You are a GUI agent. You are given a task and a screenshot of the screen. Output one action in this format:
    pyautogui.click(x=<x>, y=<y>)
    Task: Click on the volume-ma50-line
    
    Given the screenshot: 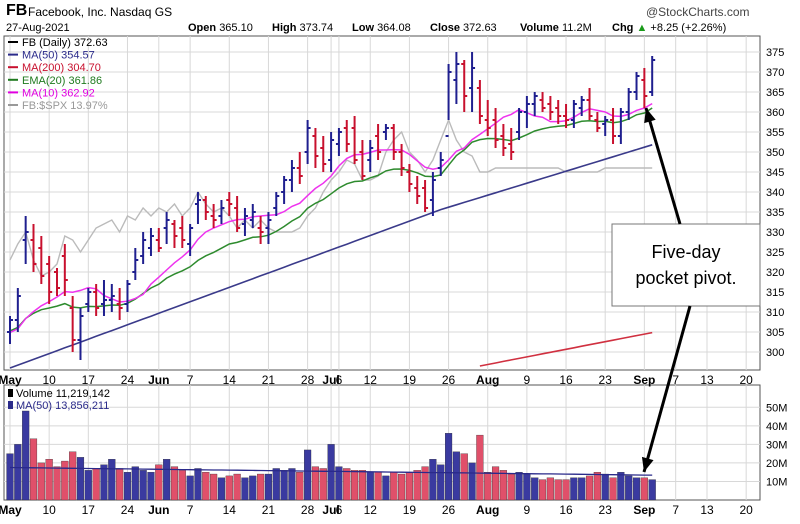 What is the action you would take?
    pyautogui.click(x=331, y=471)
    